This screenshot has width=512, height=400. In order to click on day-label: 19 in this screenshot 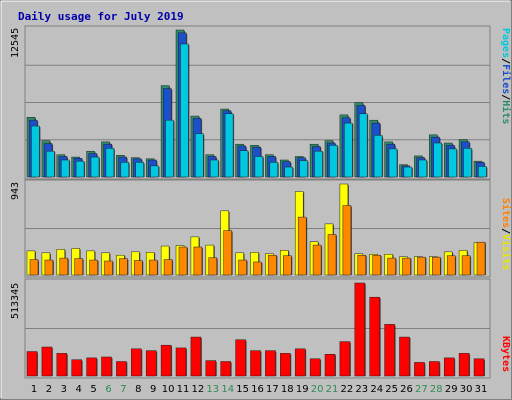, I will do `click(302, 389)`.